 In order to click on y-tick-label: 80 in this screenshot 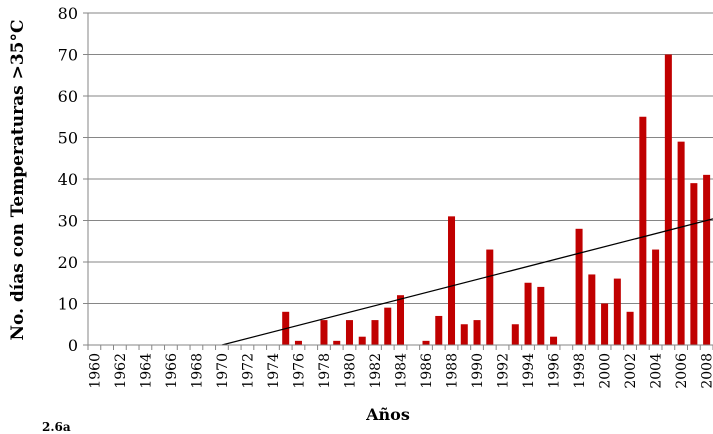, I will do `click(68, 13)`.